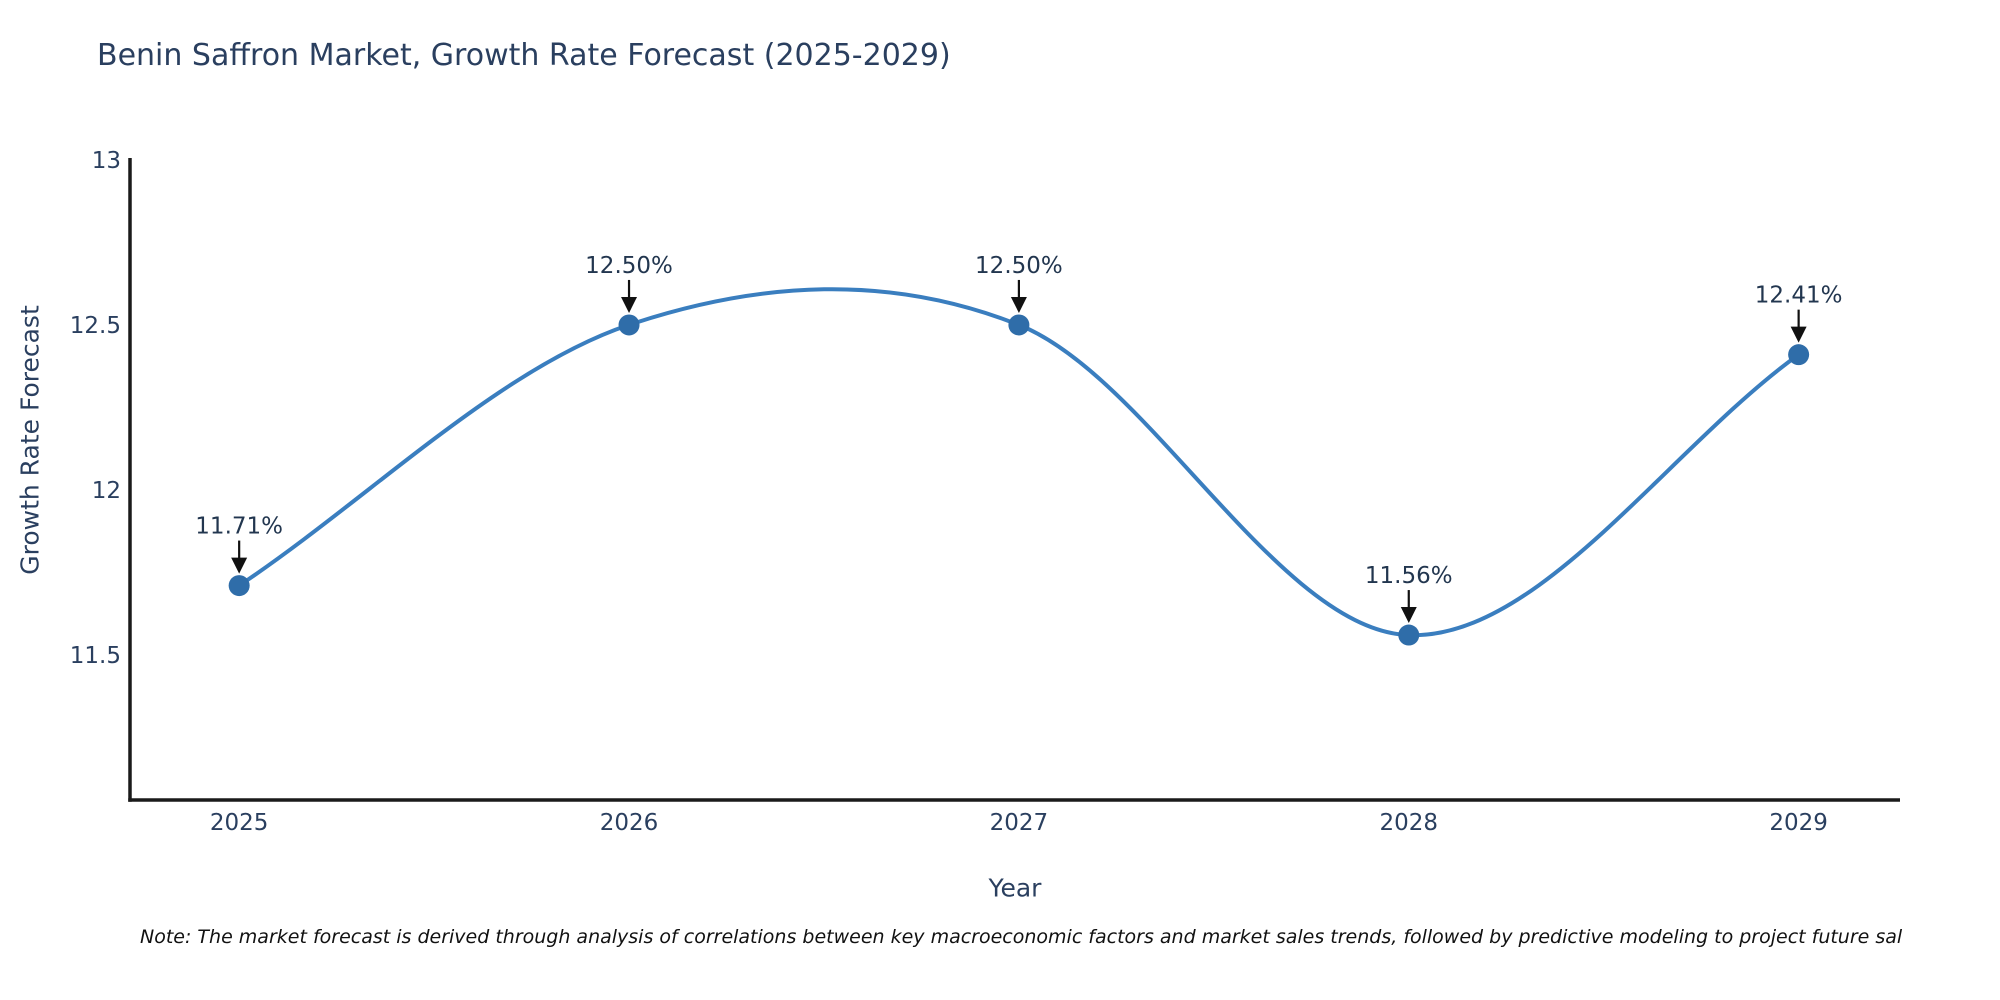 This screenshot has width=2000, height=1000. I want to click on data-point-label: 11.71%, so click(239, 527).